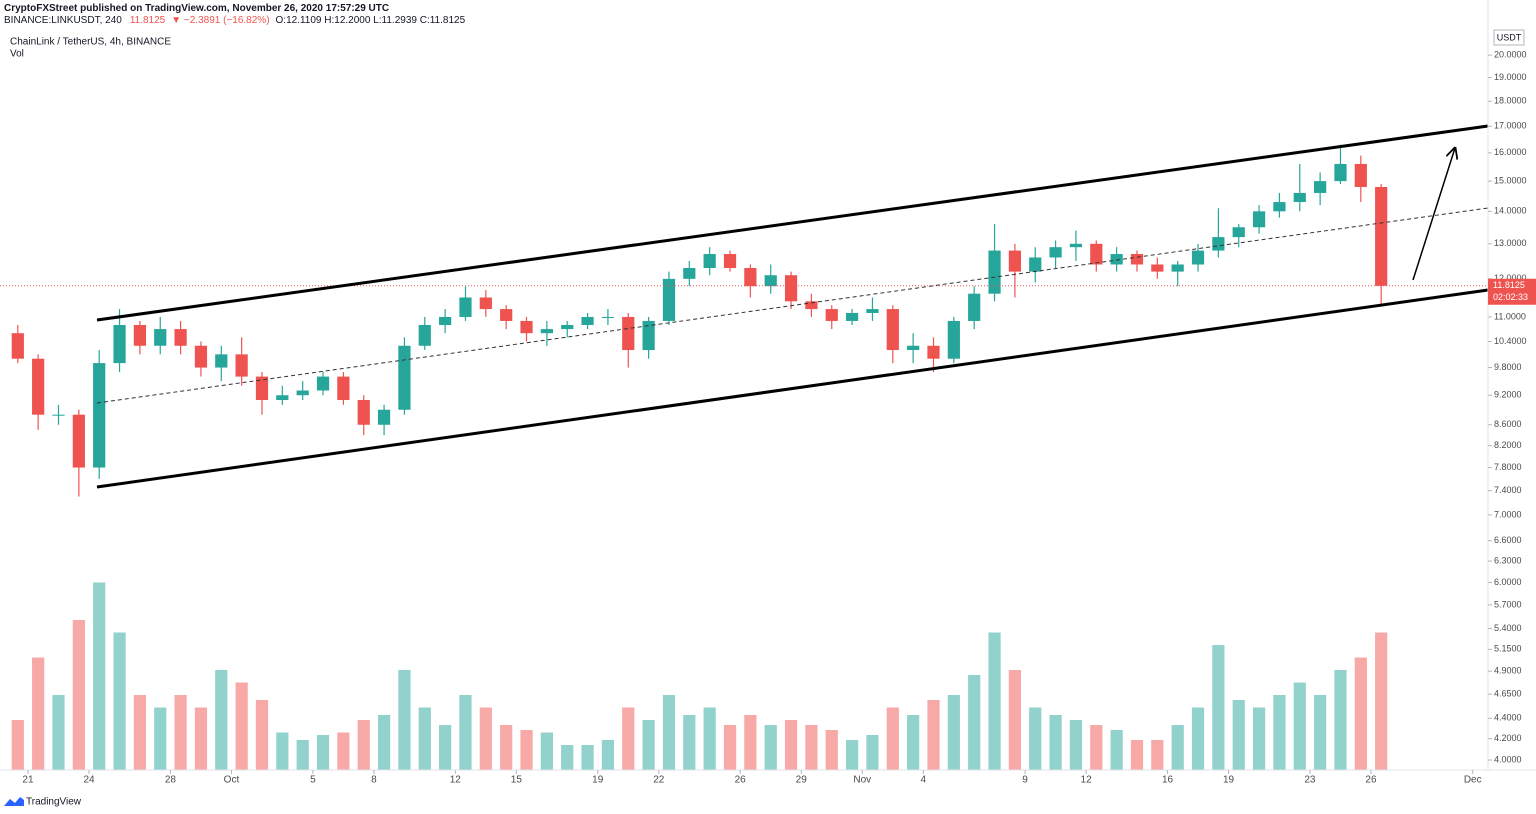 The image size is (1536, 814). I want to click on y-tick-label: 14.0000, so click(1510, 211).